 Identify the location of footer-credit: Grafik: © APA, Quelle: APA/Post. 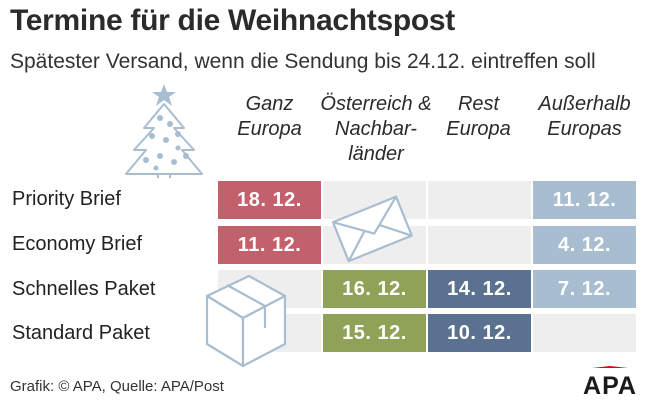
(117, 386).